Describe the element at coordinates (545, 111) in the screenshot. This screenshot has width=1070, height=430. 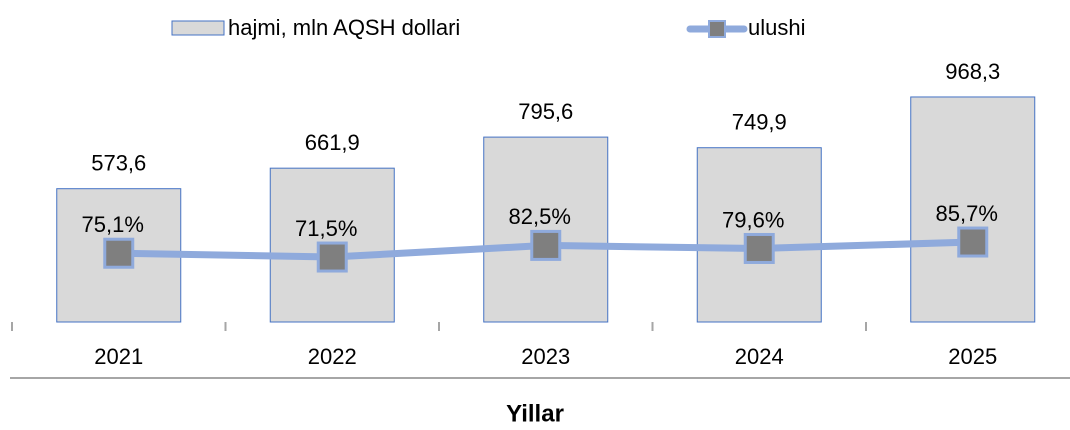
I see `bar-value-label: 795,6` at that location.